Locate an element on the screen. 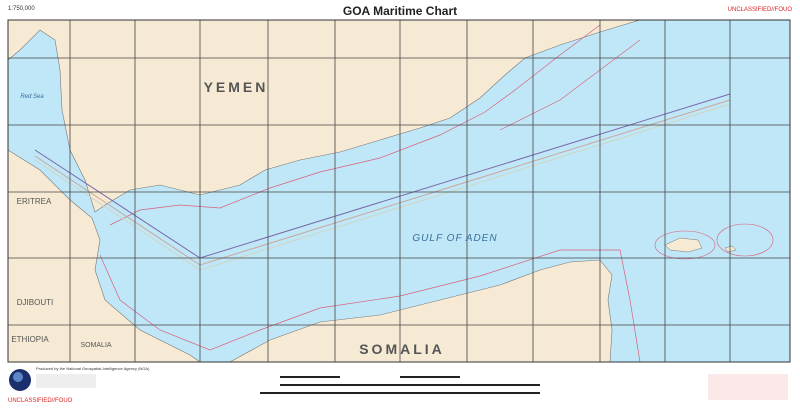 The height and width of the screenshot is (411, 800). country-label: ETHIOPIA is located at coordinates (30, 339).